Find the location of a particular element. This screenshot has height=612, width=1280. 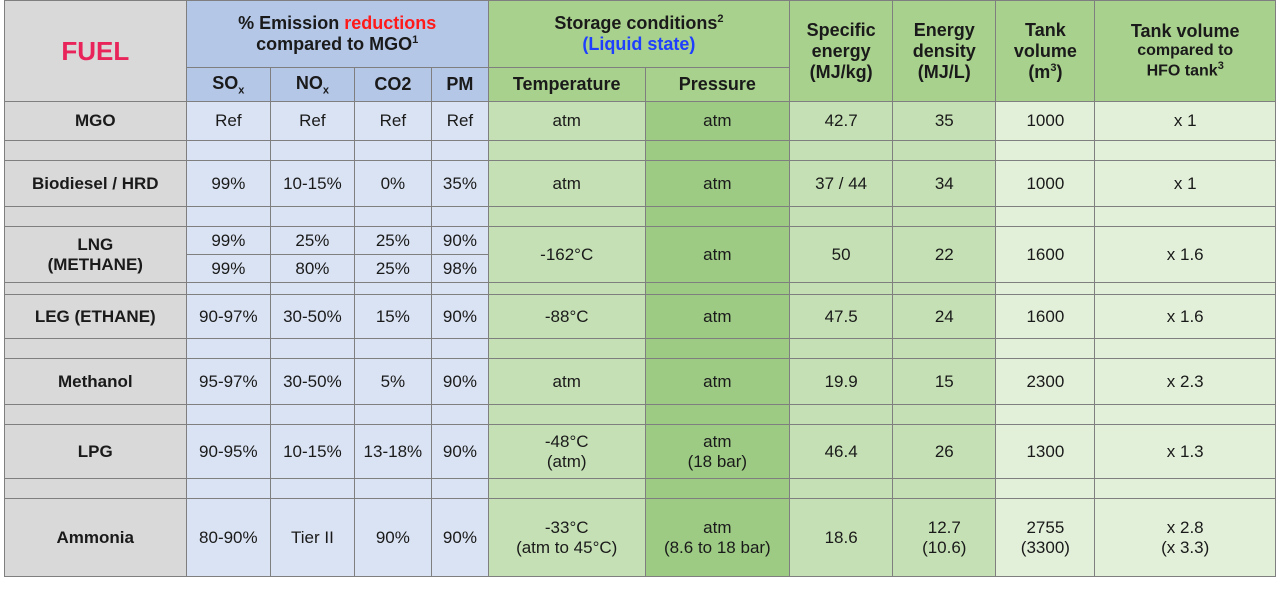

fuel-name: Ammonia is located at coordinates (95, 537).